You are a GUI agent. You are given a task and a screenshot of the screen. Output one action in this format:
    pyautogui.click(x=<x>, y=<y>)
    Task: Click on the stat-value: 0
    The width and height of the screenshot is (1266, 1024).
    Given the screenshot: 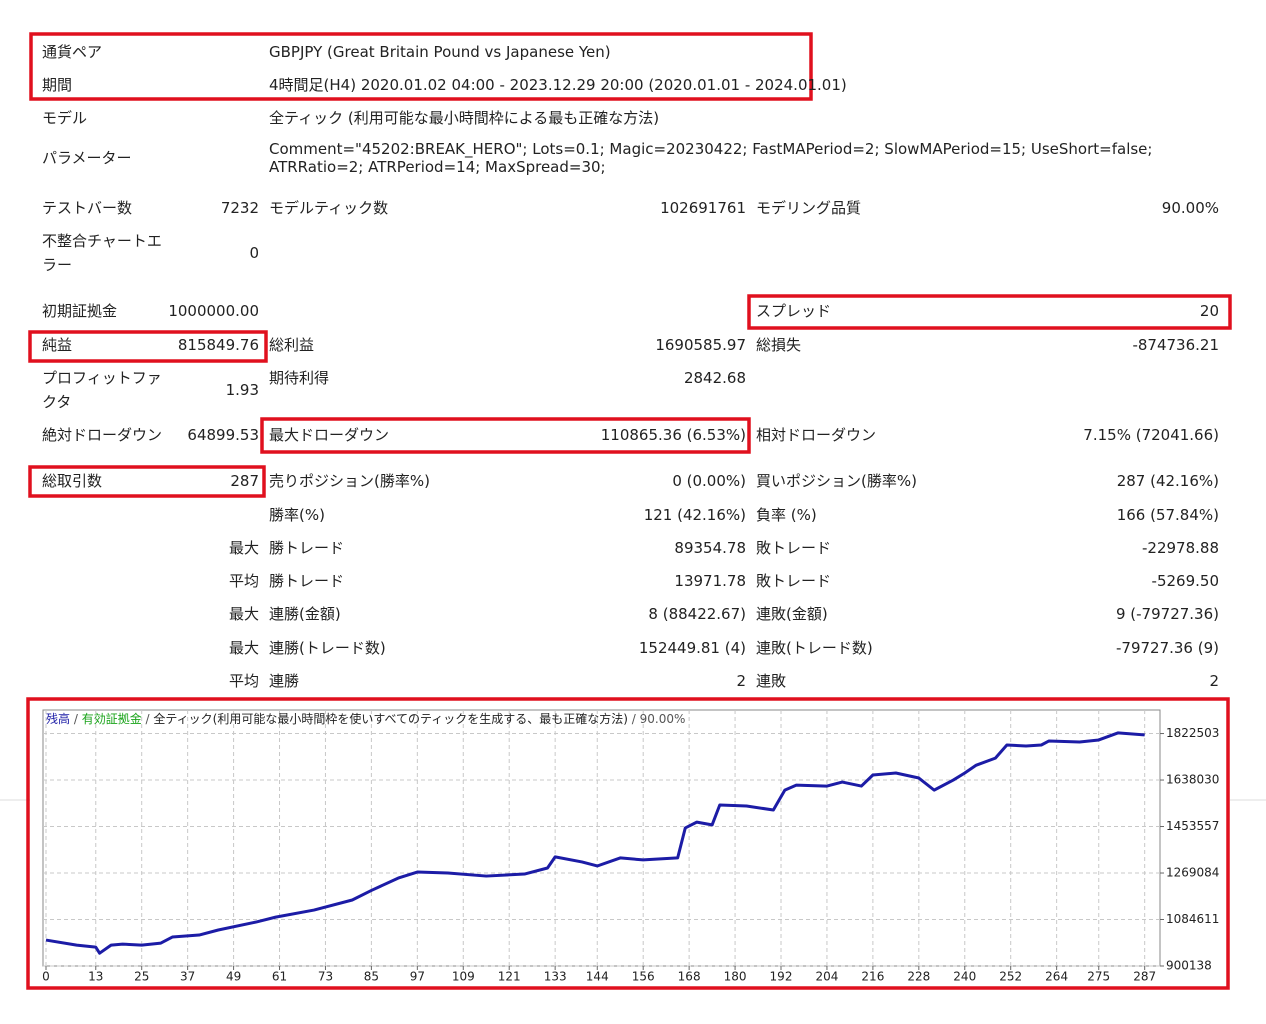 What is the action you would take?
    pyautogui.click(x=254, y=253)
    